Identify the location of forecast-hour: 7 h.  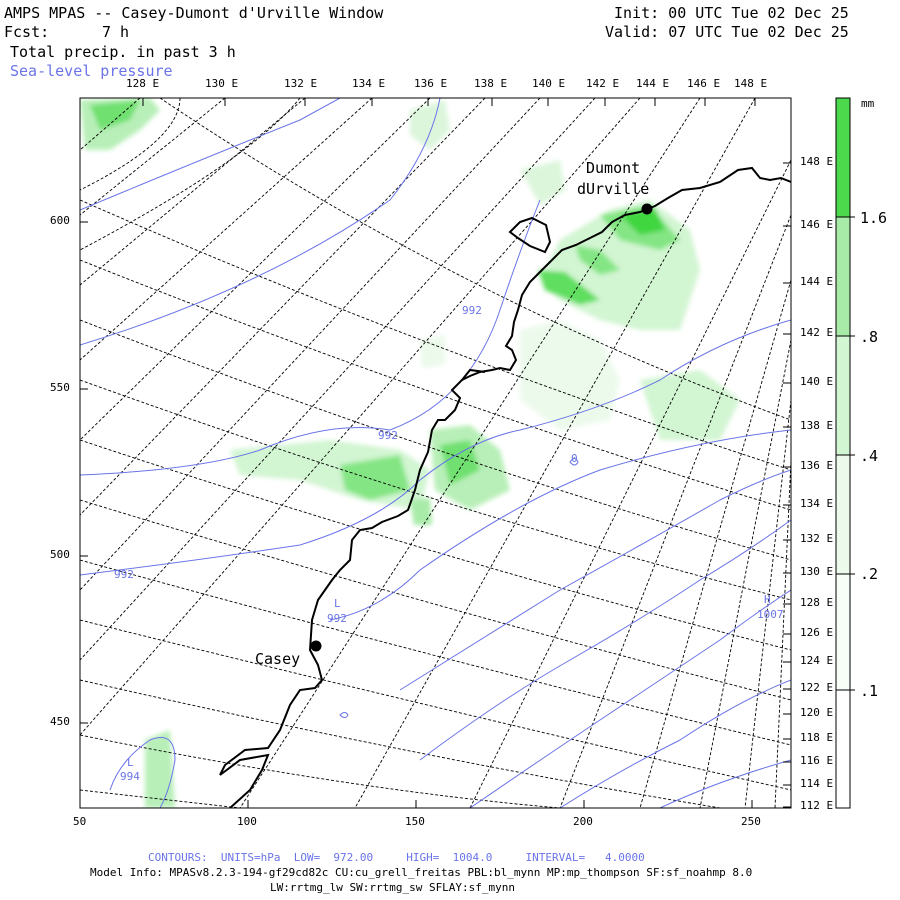
(116, 32).